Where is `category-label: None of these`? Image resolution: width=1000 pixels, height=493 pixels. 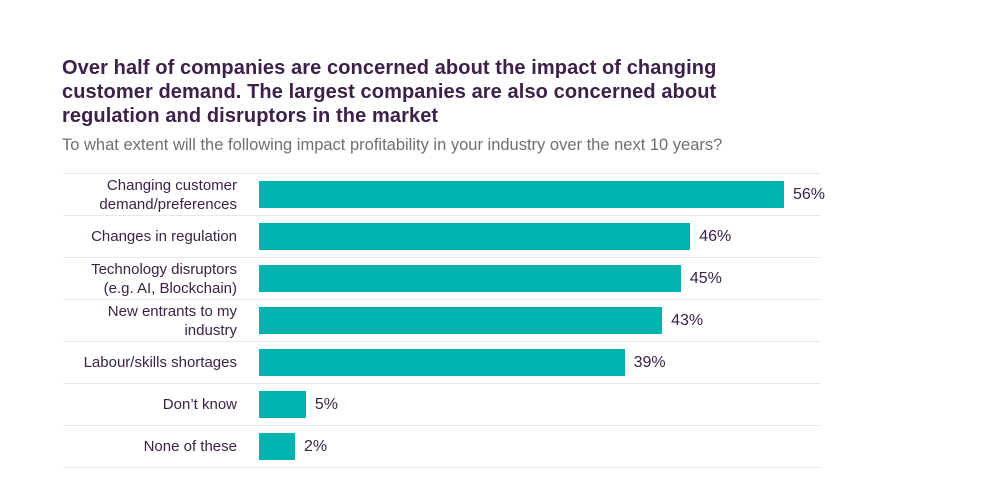
category-label: None of these is located at coordinates (190, 446).